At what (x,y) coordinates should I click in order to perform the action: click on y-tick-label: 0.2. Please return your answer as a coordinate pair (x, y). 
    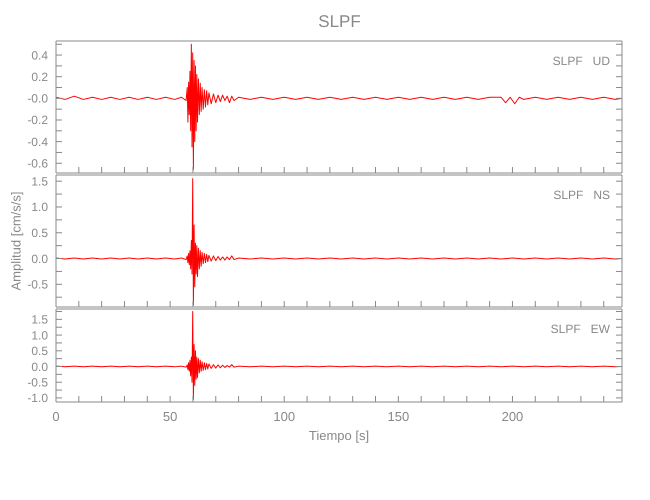
    Looking at the image, I should click on (39, 77).